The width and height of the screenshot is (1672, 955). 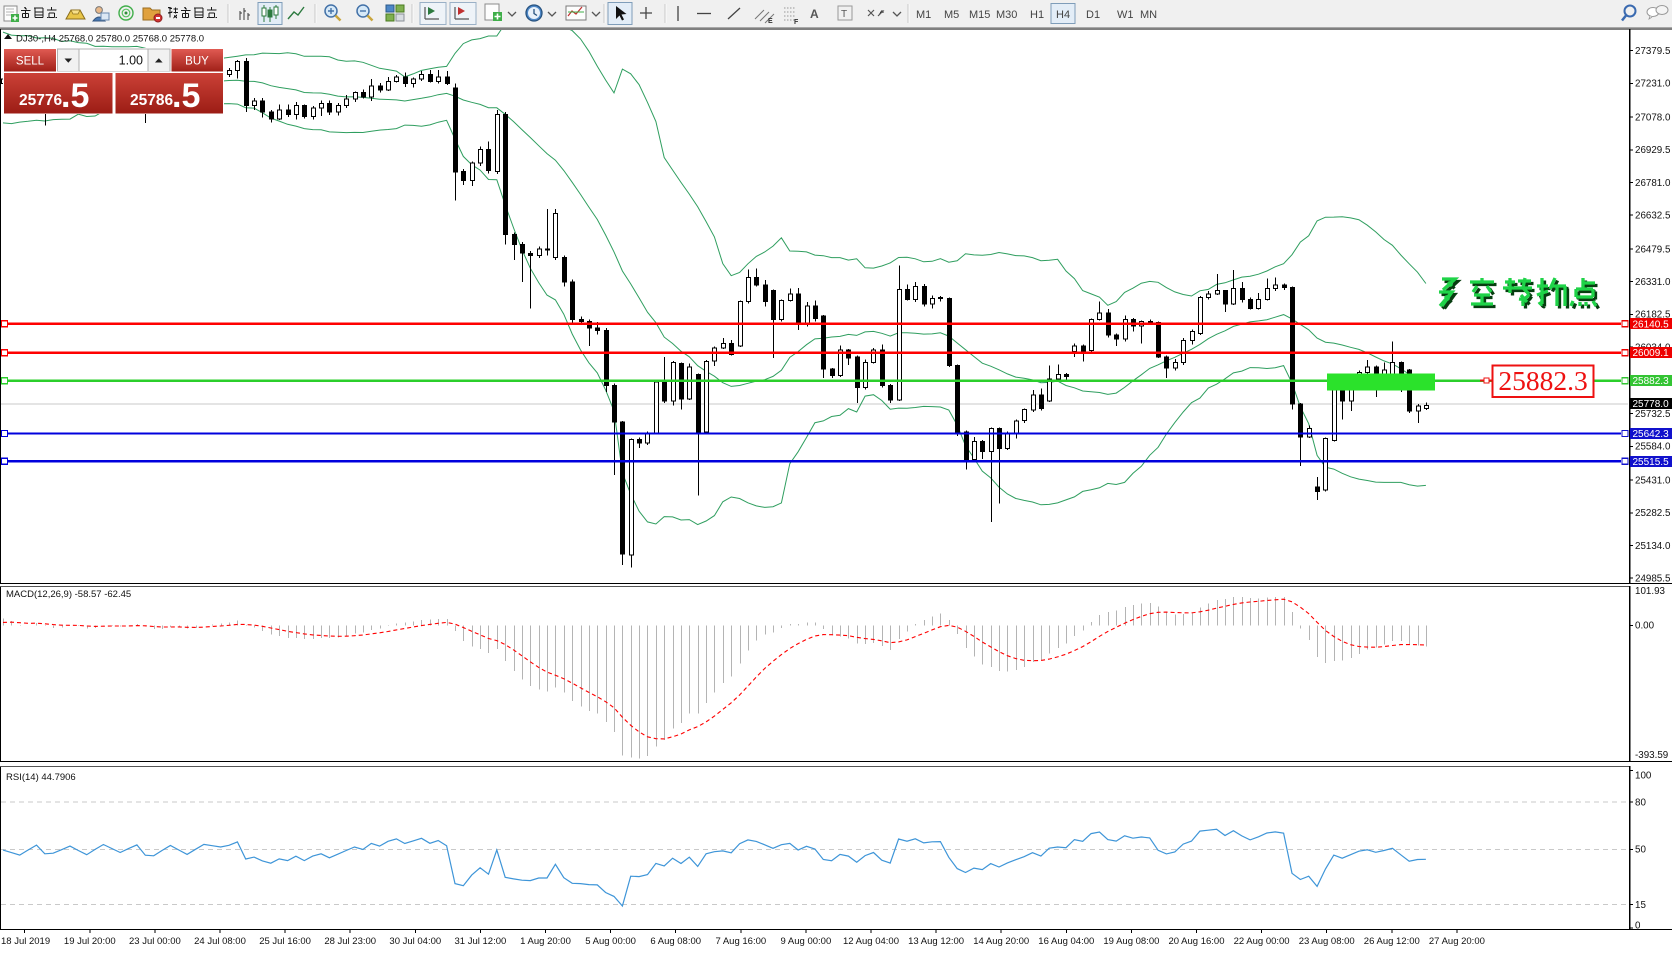 What do you see at coordinates (844, 14) in the screenshot?
I see `svg-text: T` at bounding box center [844, 14].